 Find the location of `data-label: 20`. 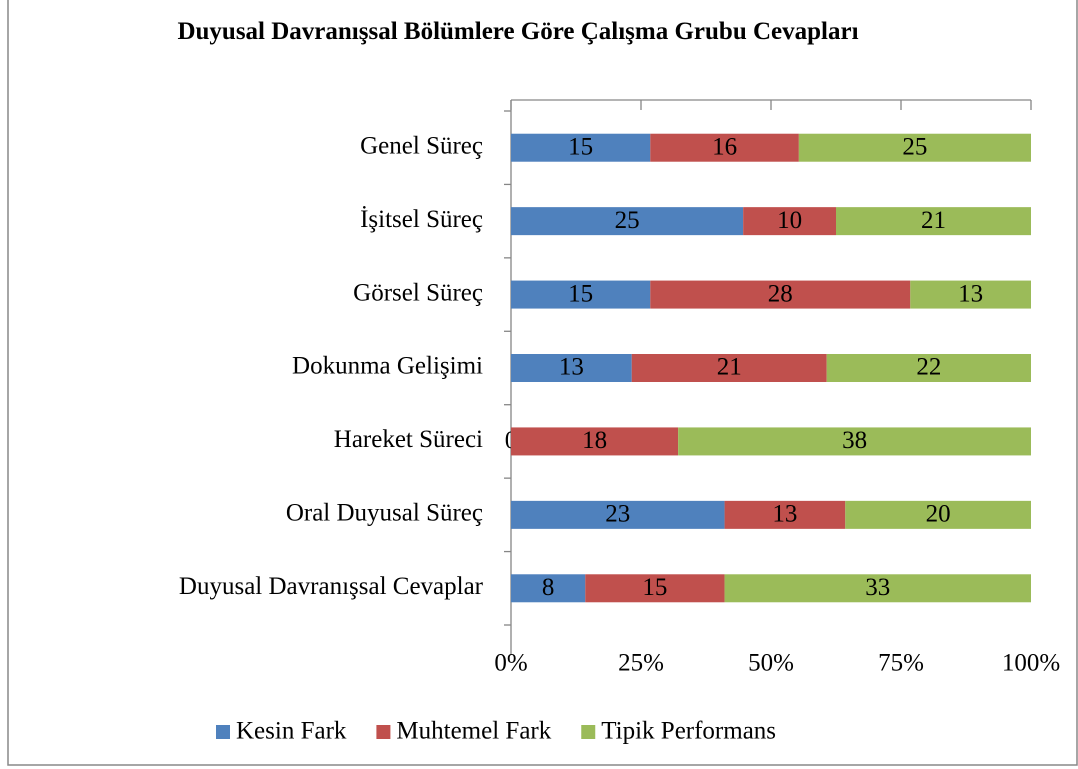

data-label: 20 is located at coordinates (938, 514).